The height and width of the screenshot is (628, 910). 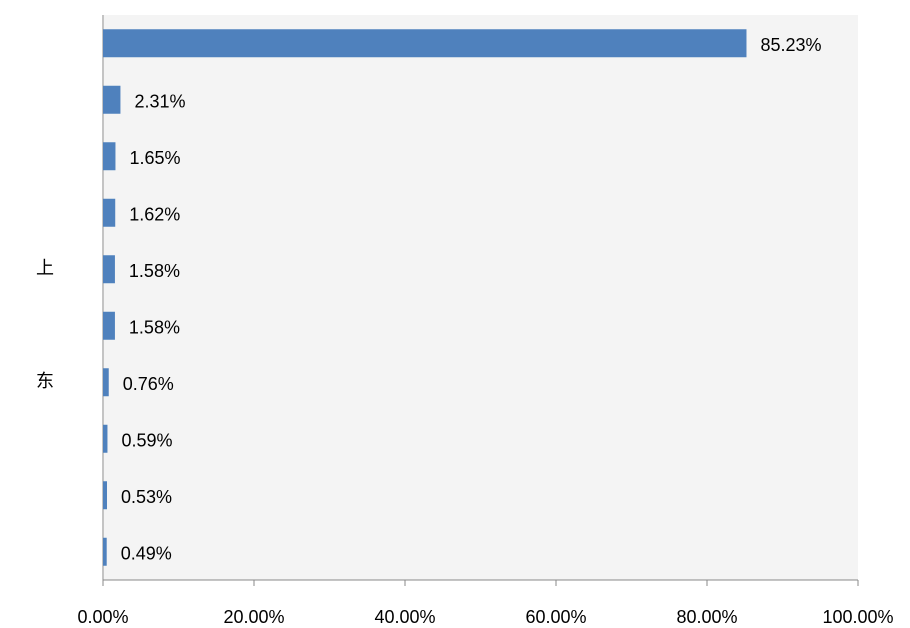 What do you see at coordinates (146, 497) in the screenshot?
I see `value-label: 0.53%` at bounding box center [146, 497].